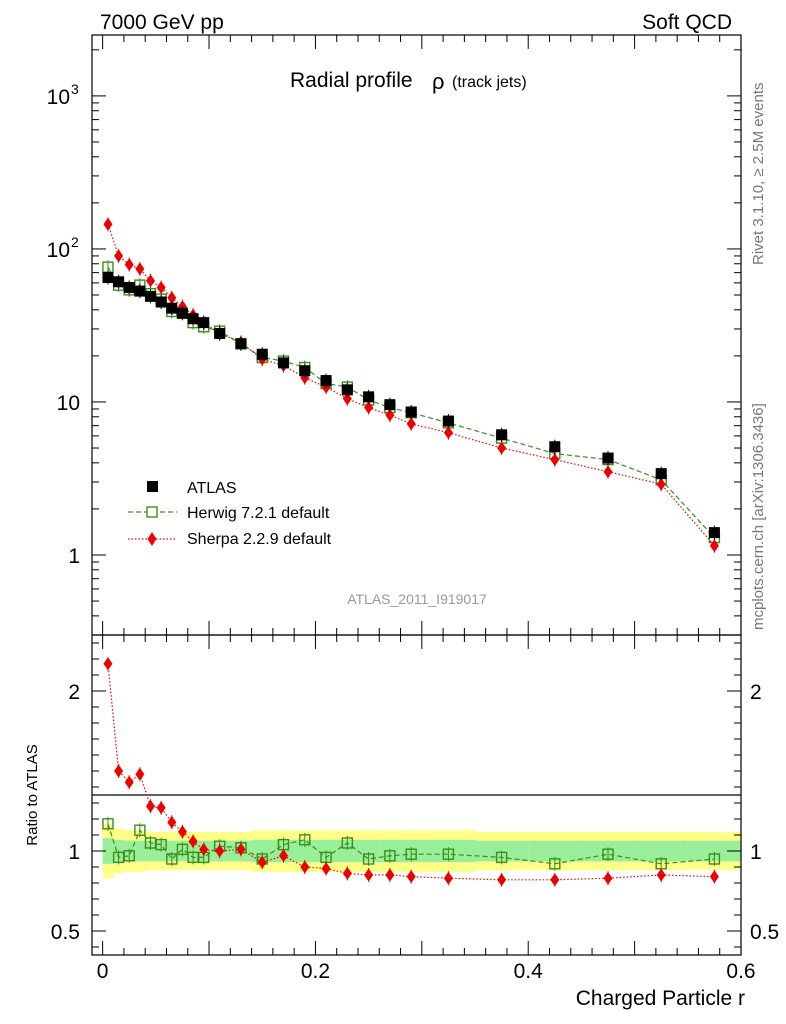  Describe the element at coordinates (315, 971) in the screenshot. I see `x-tick-label: 0.2` at that location.